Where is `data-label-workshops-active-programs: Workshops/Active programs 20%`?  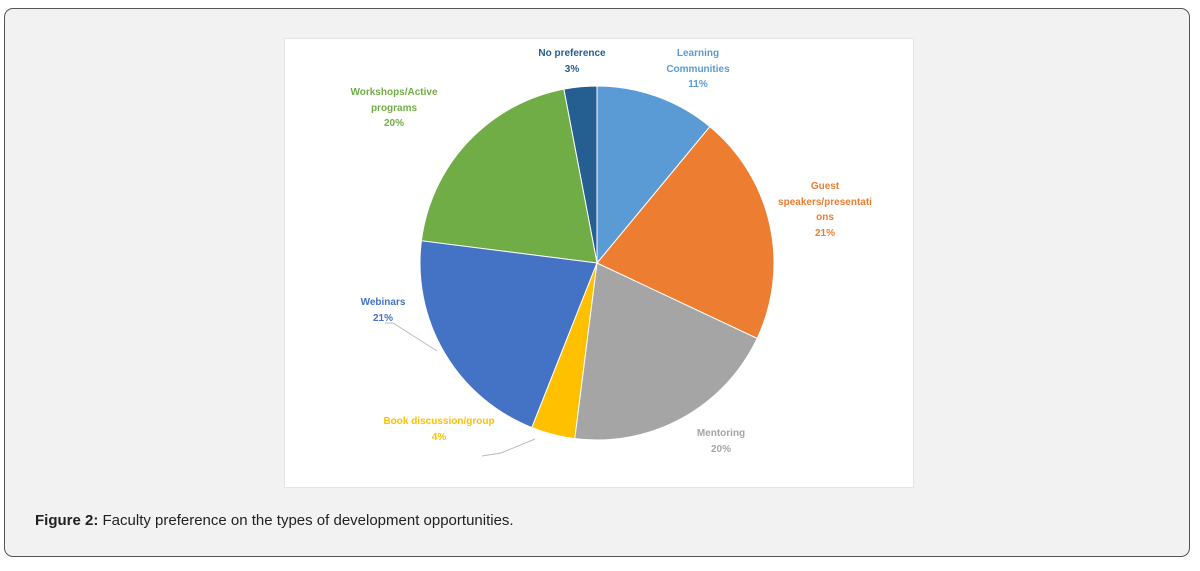 data-label-workshops-active-programs: Workshops/Active programs 20% is located at coordinates (393, 108).